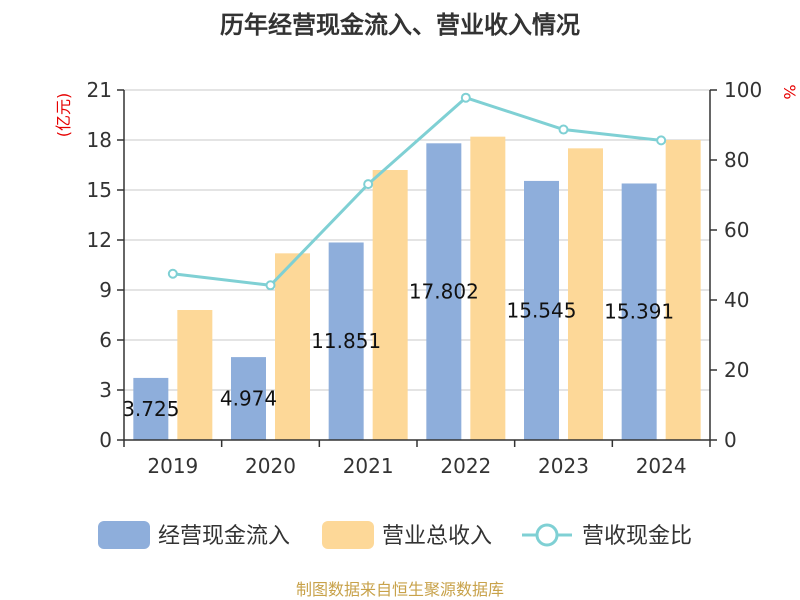 The image size is (800, 600). Describe the element at coordinates (270, 466) in the screenshot. I see `x-tick-label: 2020` at that location.